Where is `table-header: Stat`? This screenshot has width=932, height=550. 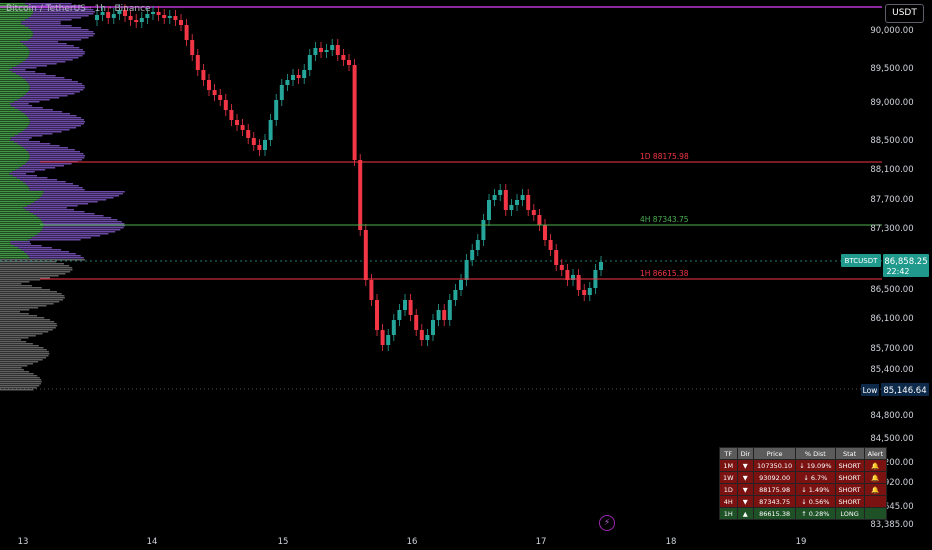 table-header: Stat is located at coordinates (849, 453).